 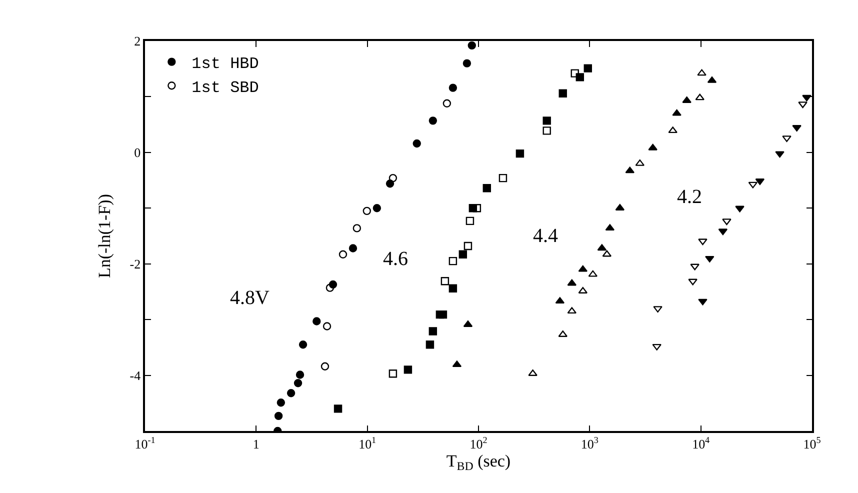 I want to click on y-tick-label: -2, so click(x=135, y=264).